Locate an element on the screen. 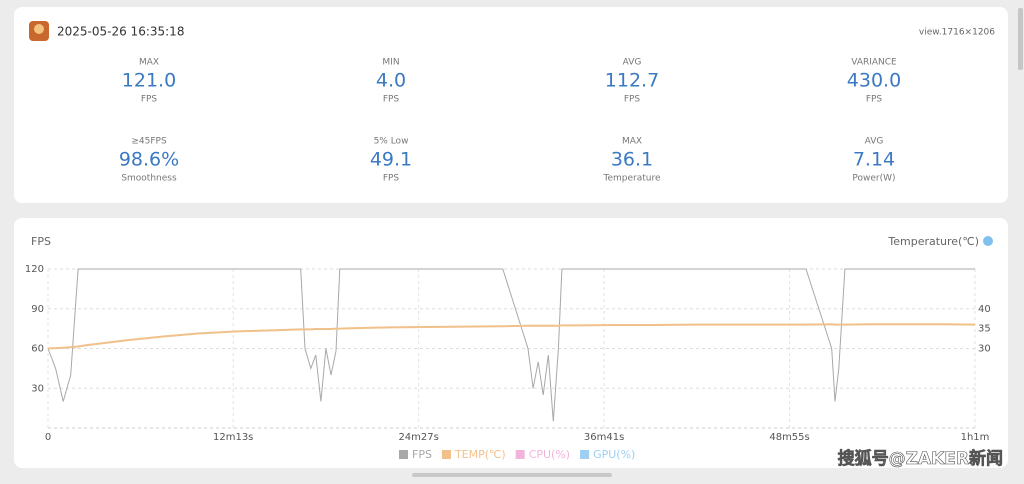 The image size is (1024, 484). stat-value: 112.7 is located at coordinates (632, 81).